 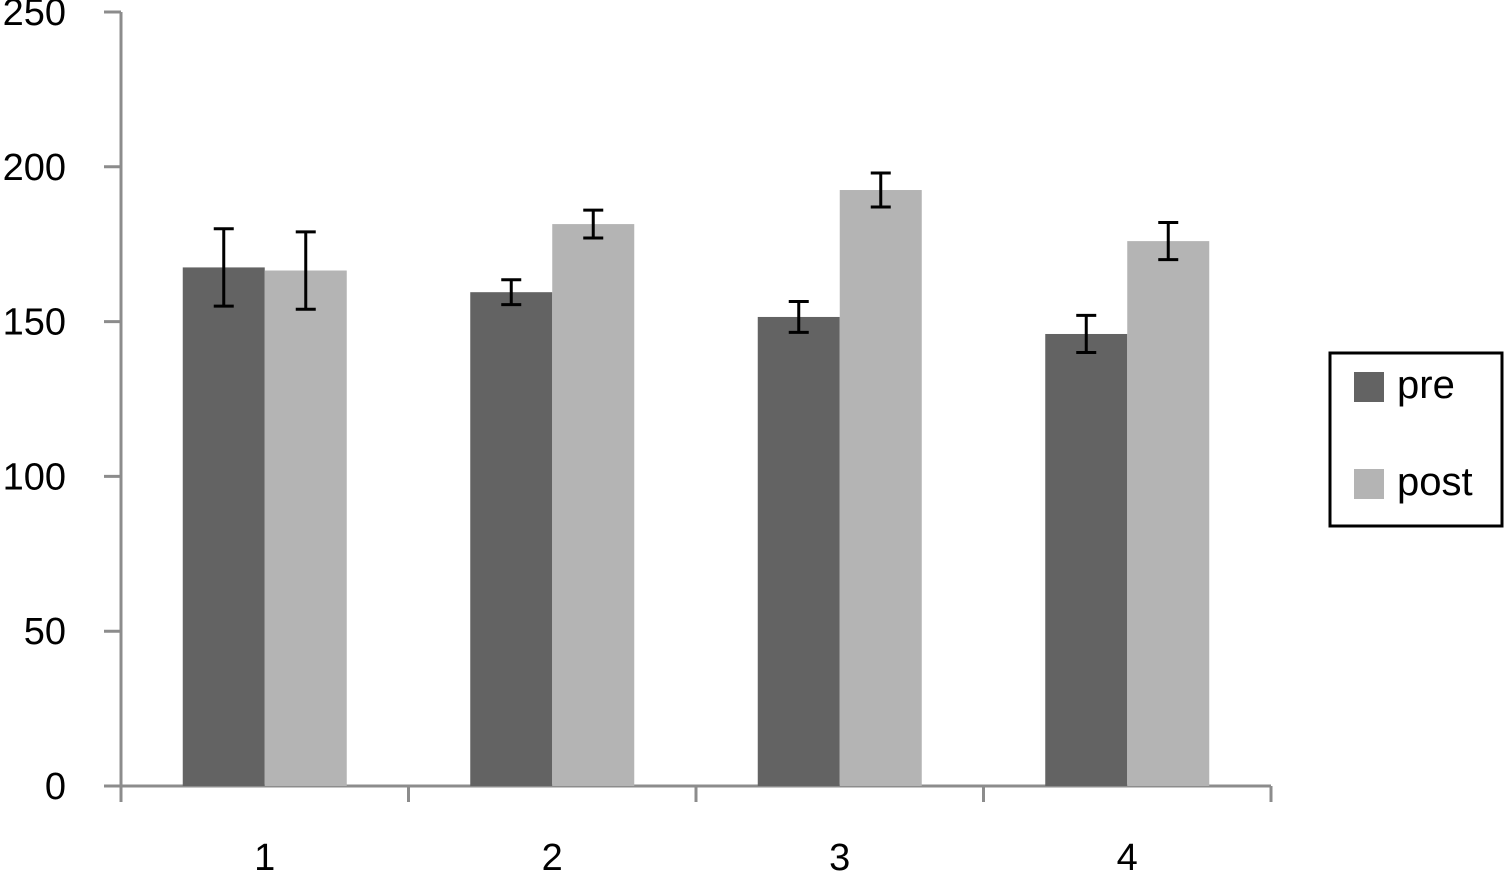 What do you see at coordinates (34, 323) in the screenshot?
I see `y-tick-label: 150` at bounding box center [34, 323].